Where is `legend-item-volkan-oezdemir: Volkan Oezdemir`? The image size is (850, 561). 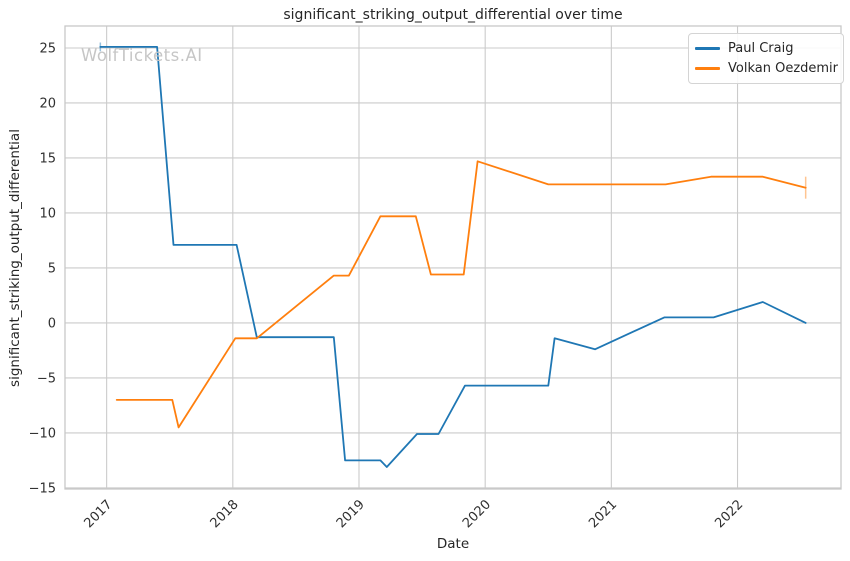 legend-item-volkan-oezdemir: Volkan Oezdemir is located at coordinates (766, 68).